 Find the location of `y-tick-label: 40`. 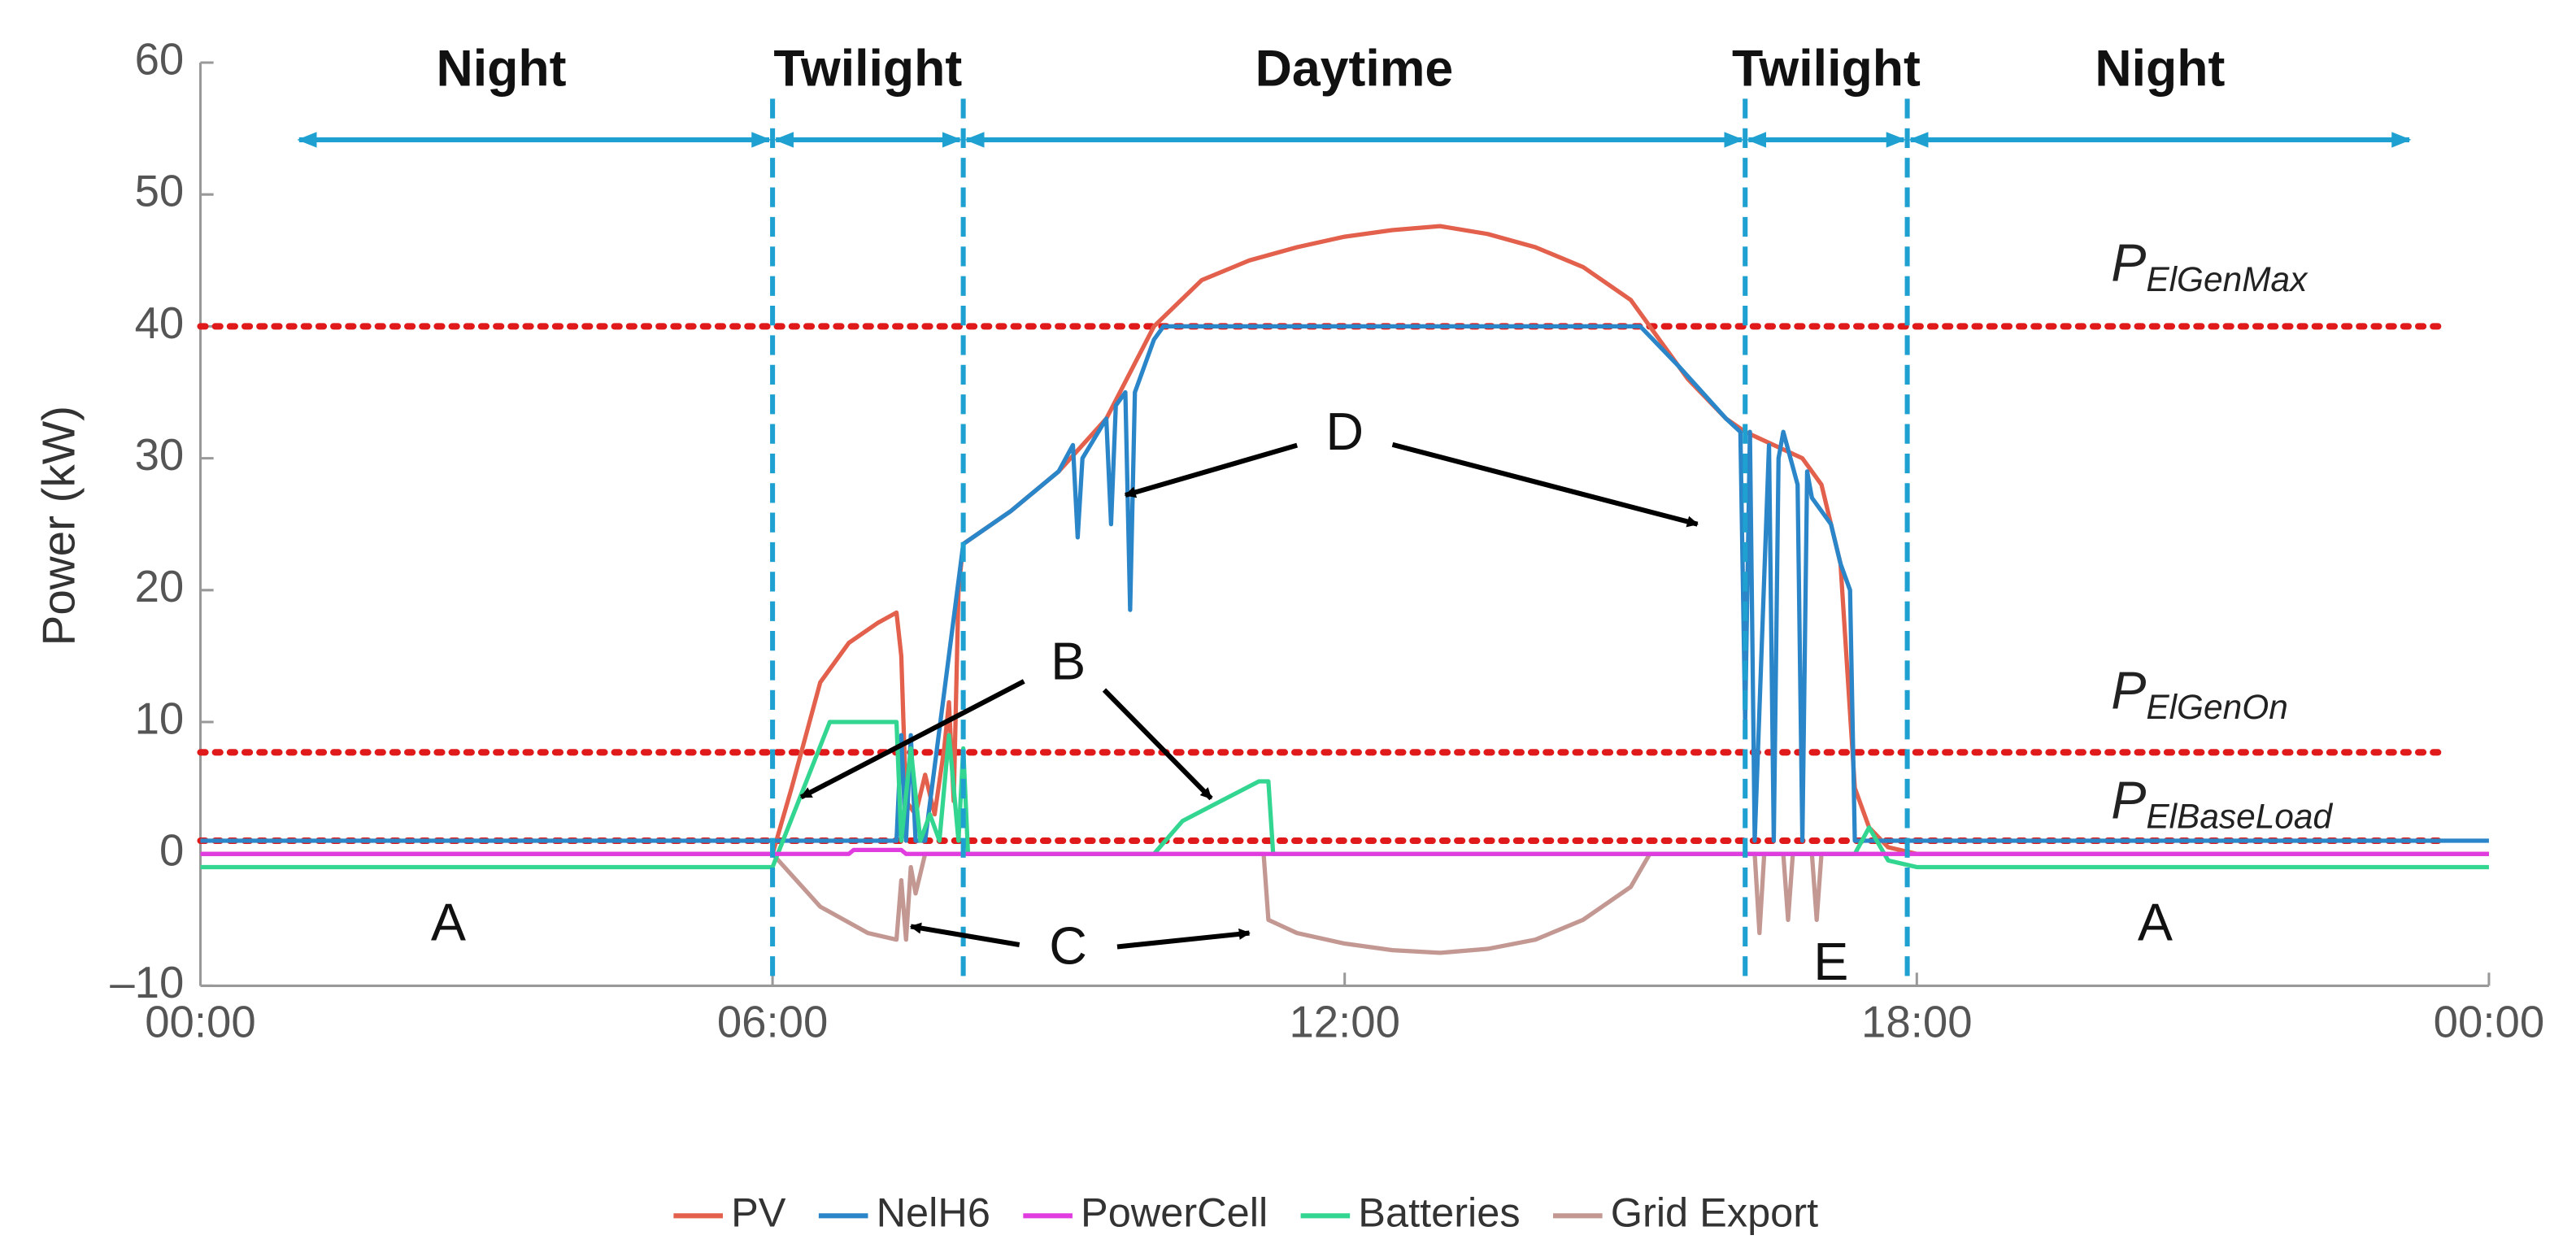

y-tick-label: 40 is located at coordinates (160, 323).